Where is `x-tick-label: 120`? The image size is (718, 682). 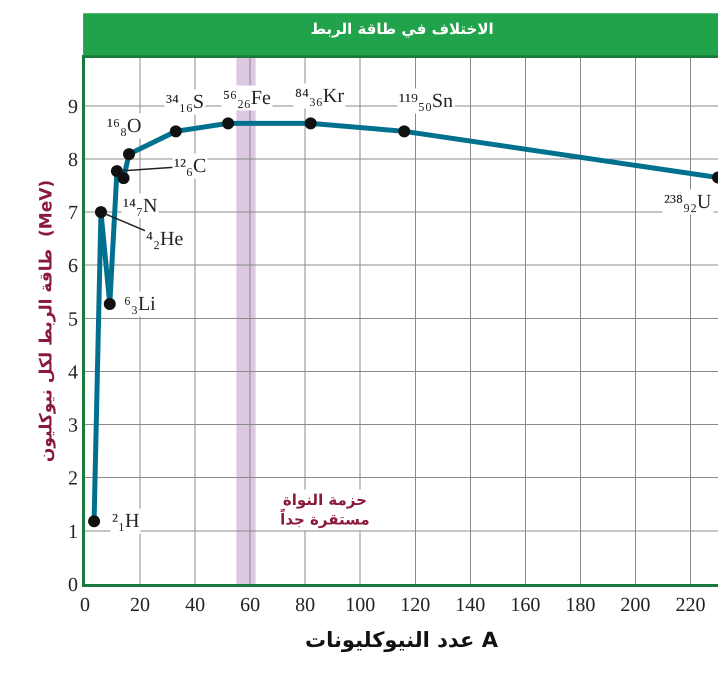 x-tick-label: 120 is located at coordinates (415, 605).